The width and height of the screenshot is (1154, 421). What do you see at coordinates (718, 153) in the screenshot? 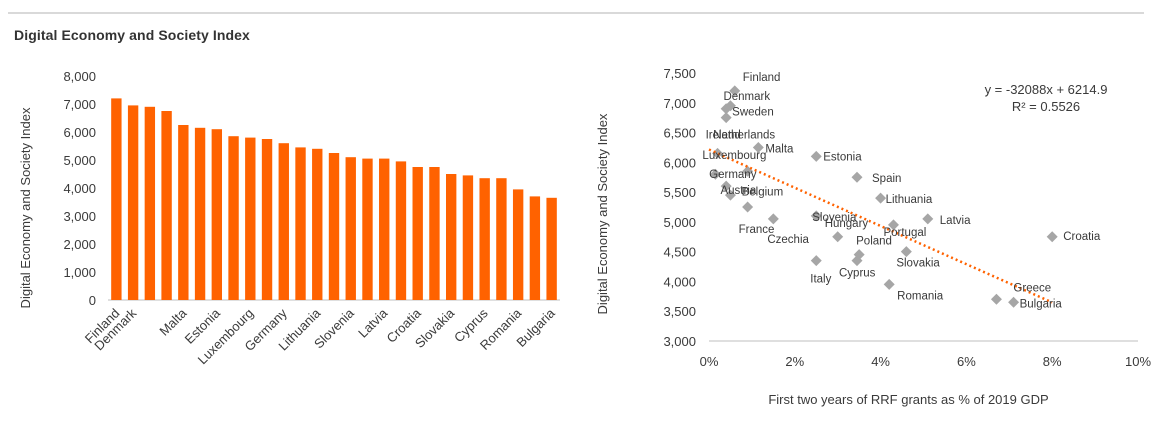
I see `marker-ireland` at bounding box center [718, 153].